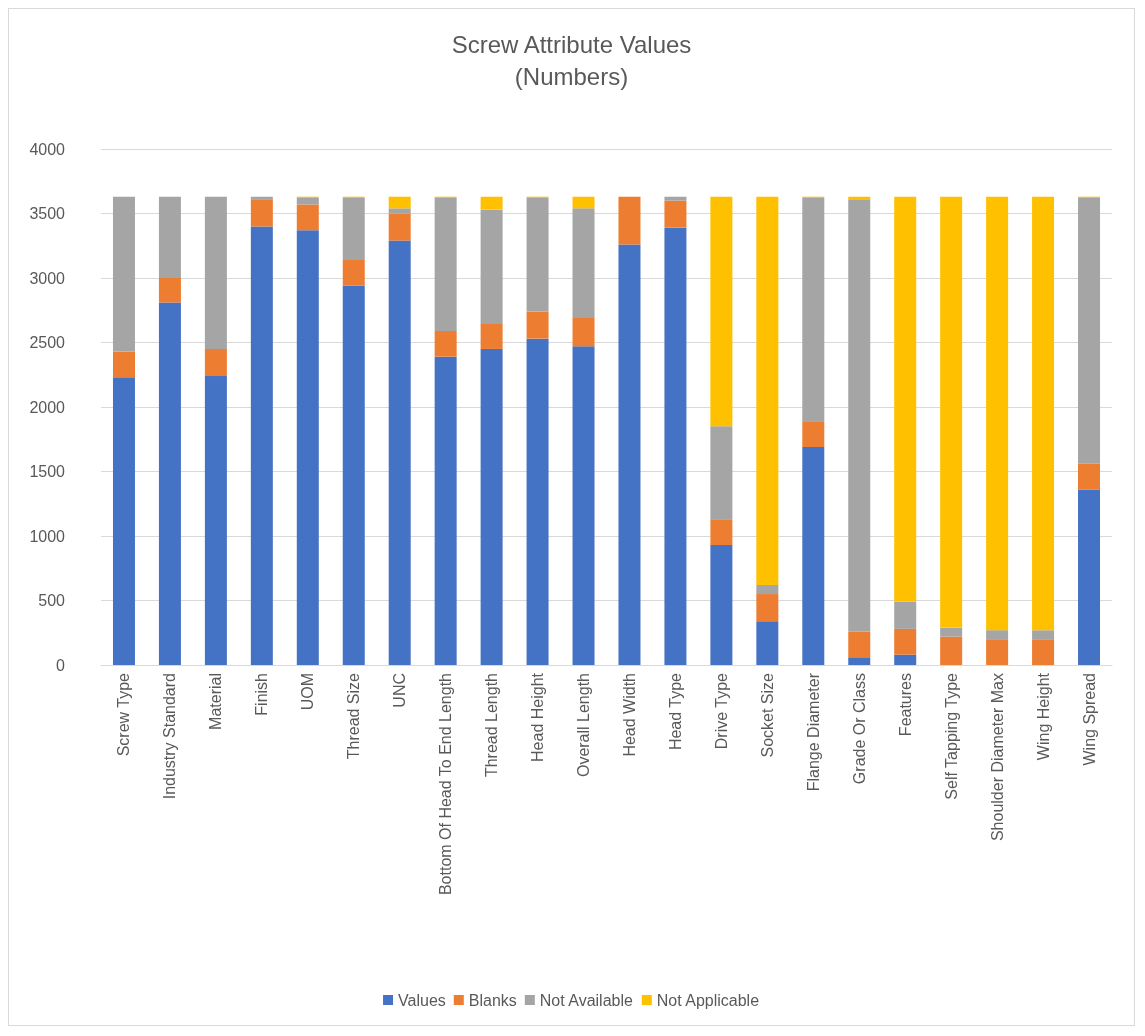 This screenshot has width=1145, height=1036. I want to click on chart-title: Screw Attribute Values, so click(571, 44).